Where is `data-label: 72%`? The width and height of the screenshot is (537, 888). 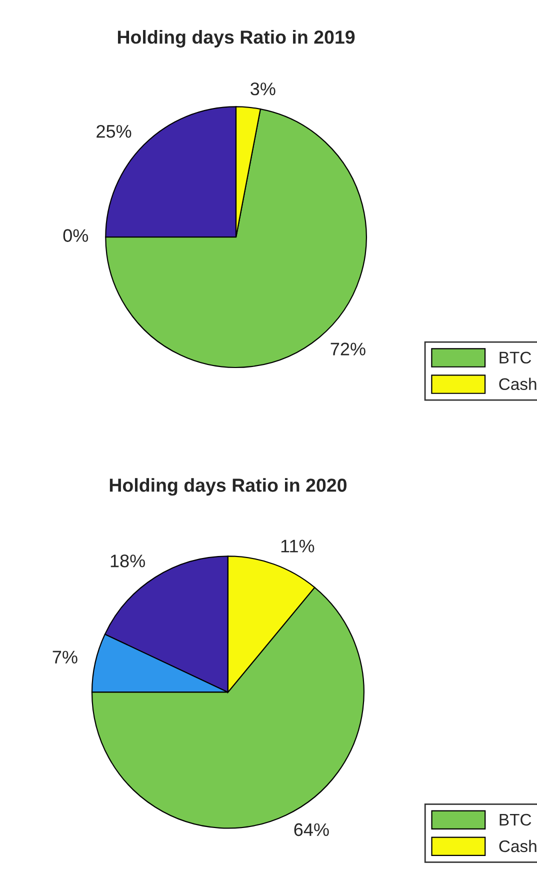
data-label: 72% is located at coordinates (348, 349).